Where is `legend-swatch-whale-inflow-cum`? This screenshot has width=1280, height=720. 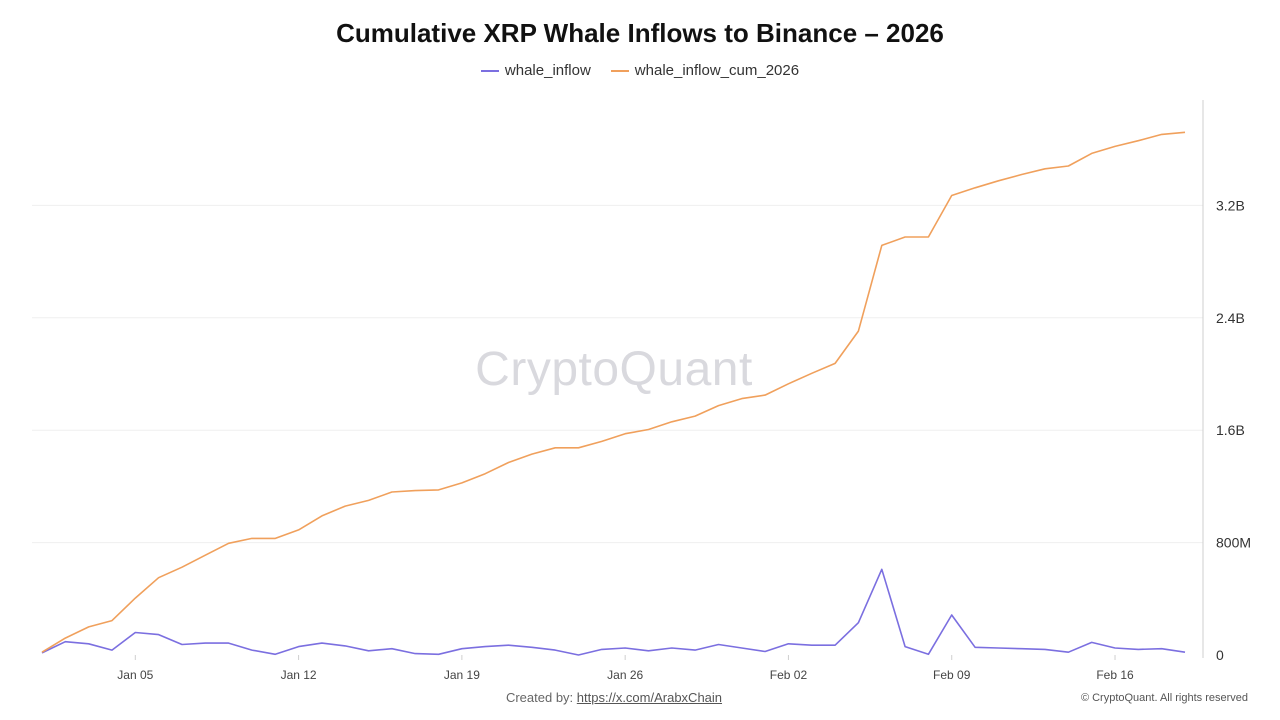 legend-swatch-whale-inflow-cum is located at coordinates (619, 70).